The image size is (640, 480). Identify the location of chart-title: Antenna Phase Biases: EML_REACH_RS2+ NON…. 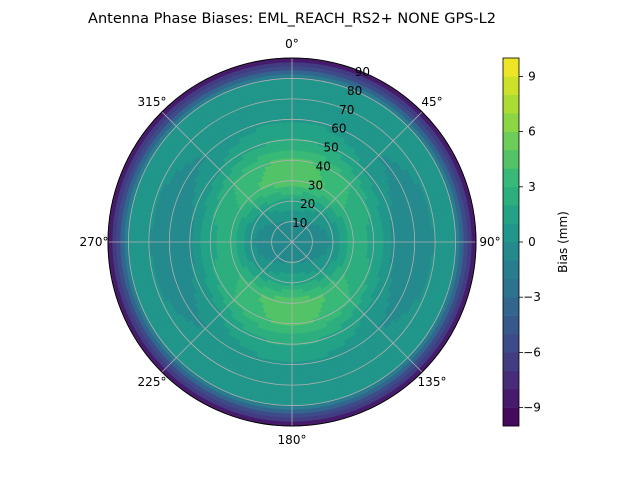
(292, 19).